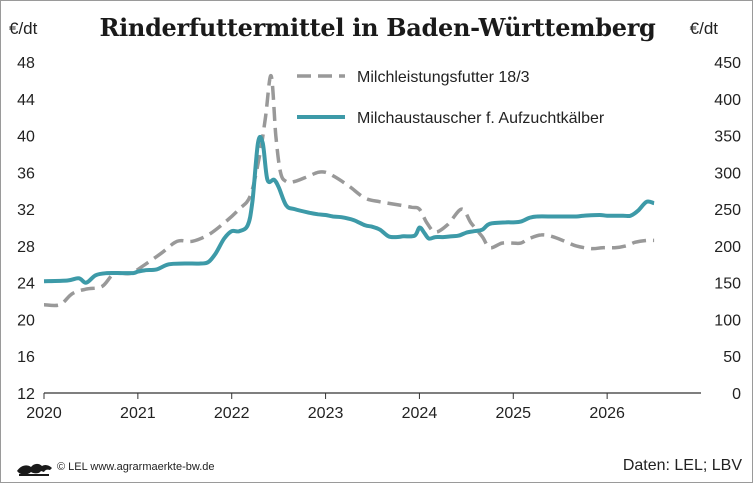  What do you see at coordinates (26, 320) in the screenshot?
I see `y-left-tick-label: 20` at bounding box center [26, 320].